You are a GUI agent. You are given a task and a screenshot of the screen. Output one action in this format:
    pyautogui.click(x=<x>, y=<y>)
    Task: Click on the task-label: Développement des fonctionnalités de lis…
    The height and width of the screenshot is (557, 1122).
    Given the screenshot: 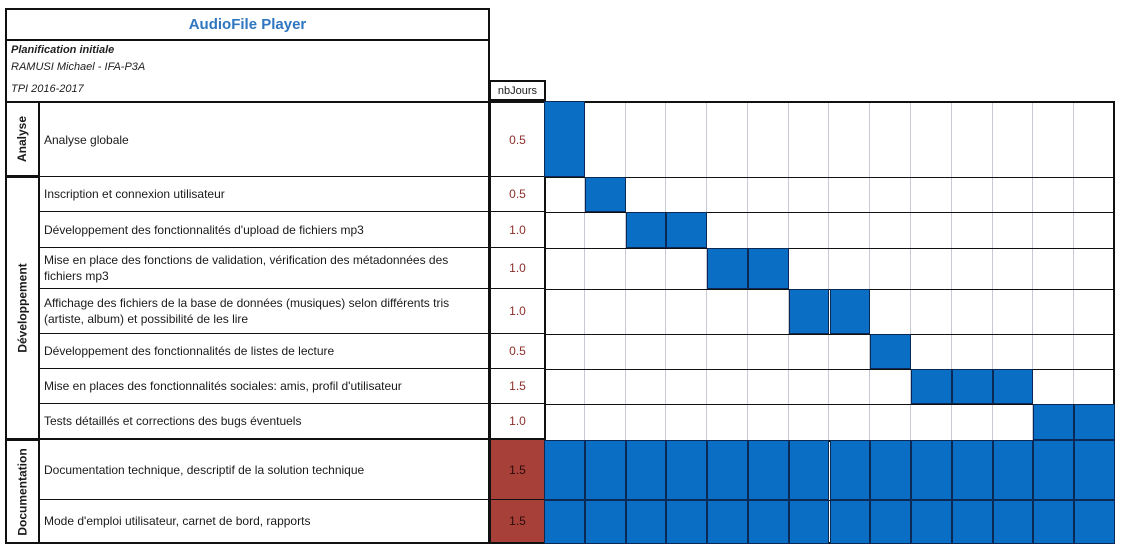 What is the action you would take?
    pyautogui.click(x=189, y=351)
    